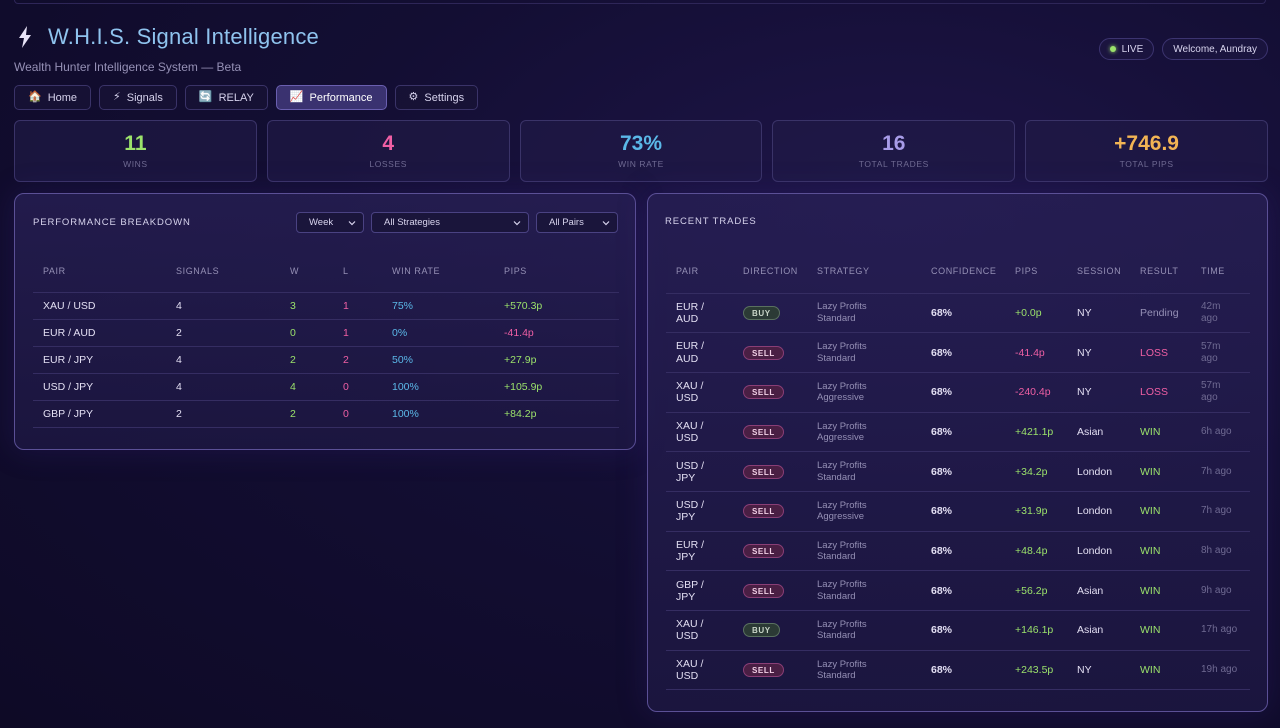  What do you see at coordinates (1211, 346) in the screenshot?
I see `time-cell-line: 57m` at bounding box center [1211, 346].